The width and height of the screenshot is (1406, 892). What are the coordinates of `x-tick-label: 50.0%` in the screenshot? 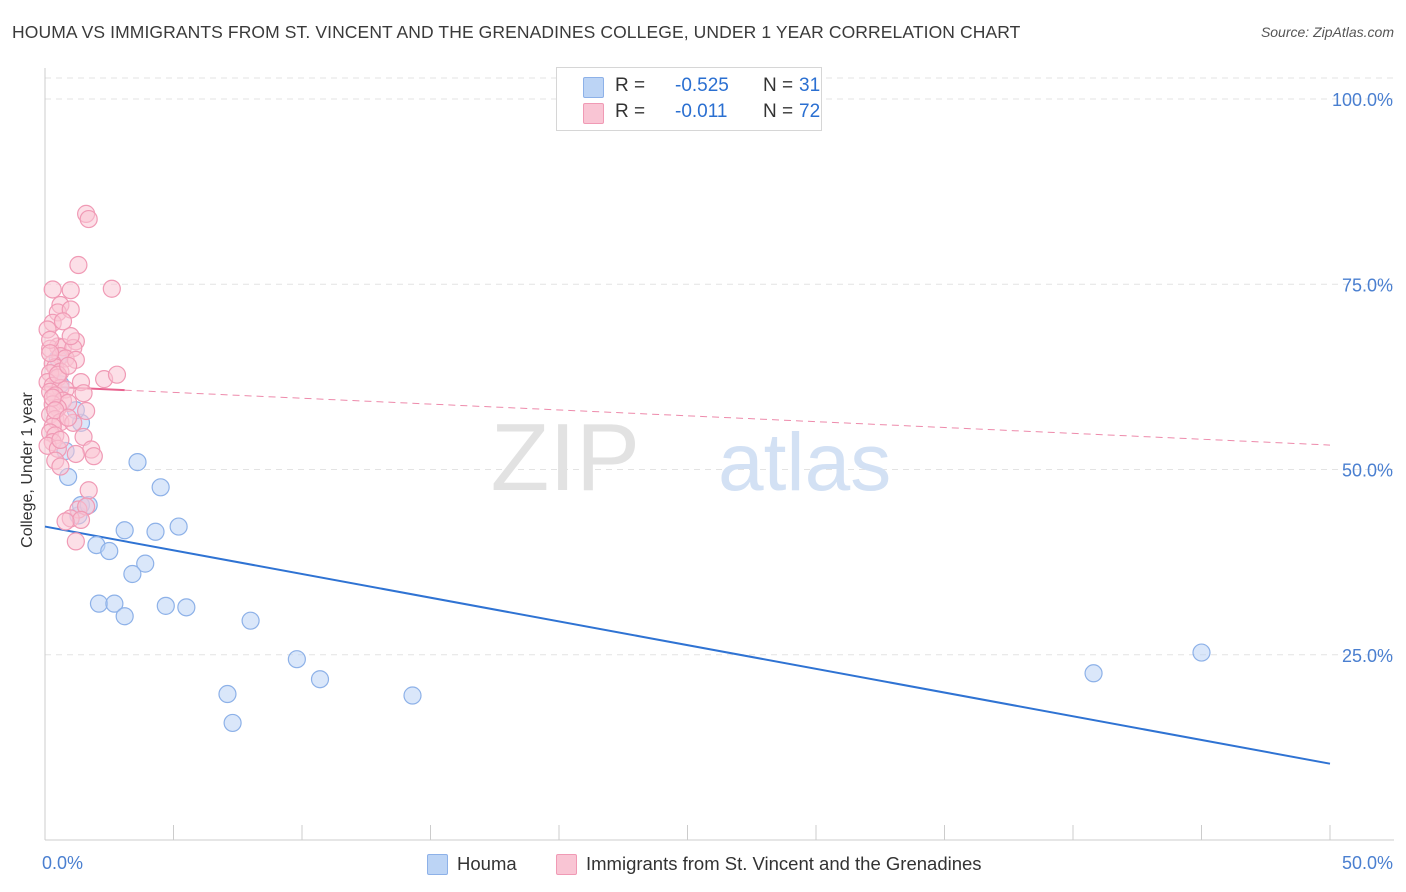 It's located at (1367, 863).